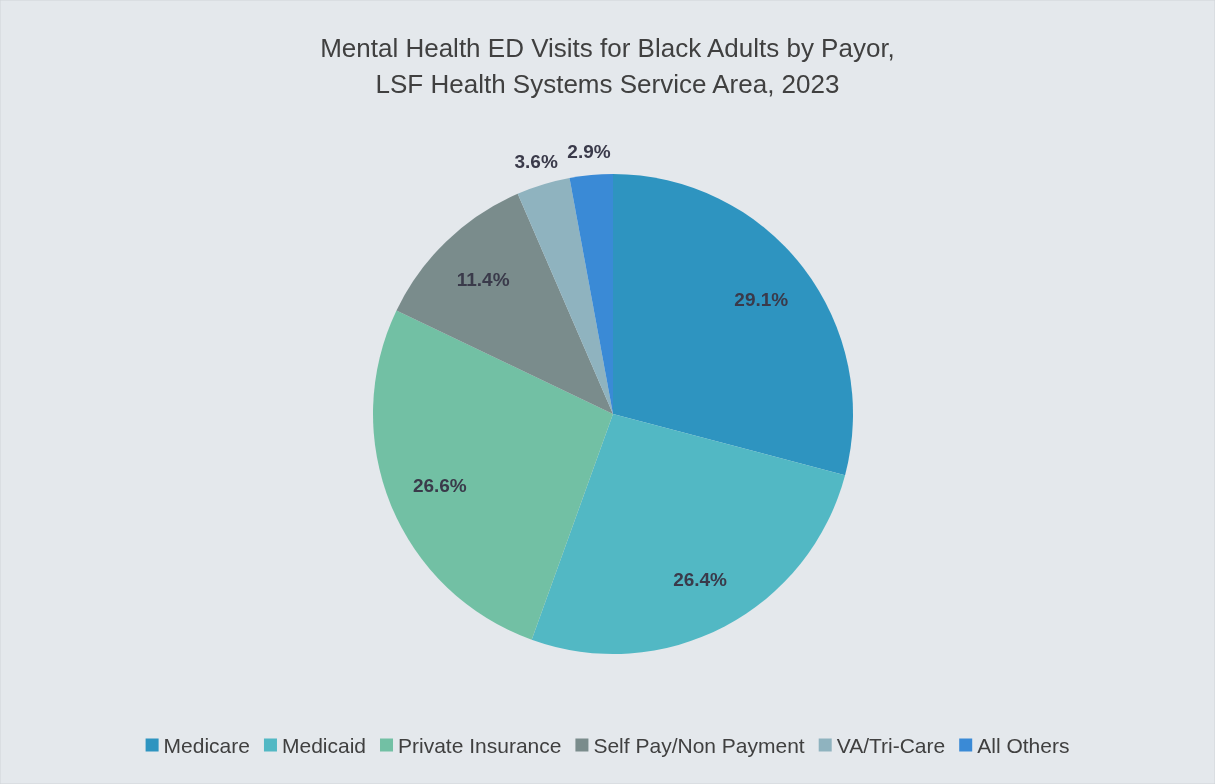 The height and width of the screenshot is (784, 1215). Describe the element at coordinates (607, 66) in the screenshot. I see `chart-title: Mental Health ED Visits for Black Adults by Payor, LSF Health Systems Service Area, 2023` at that location.